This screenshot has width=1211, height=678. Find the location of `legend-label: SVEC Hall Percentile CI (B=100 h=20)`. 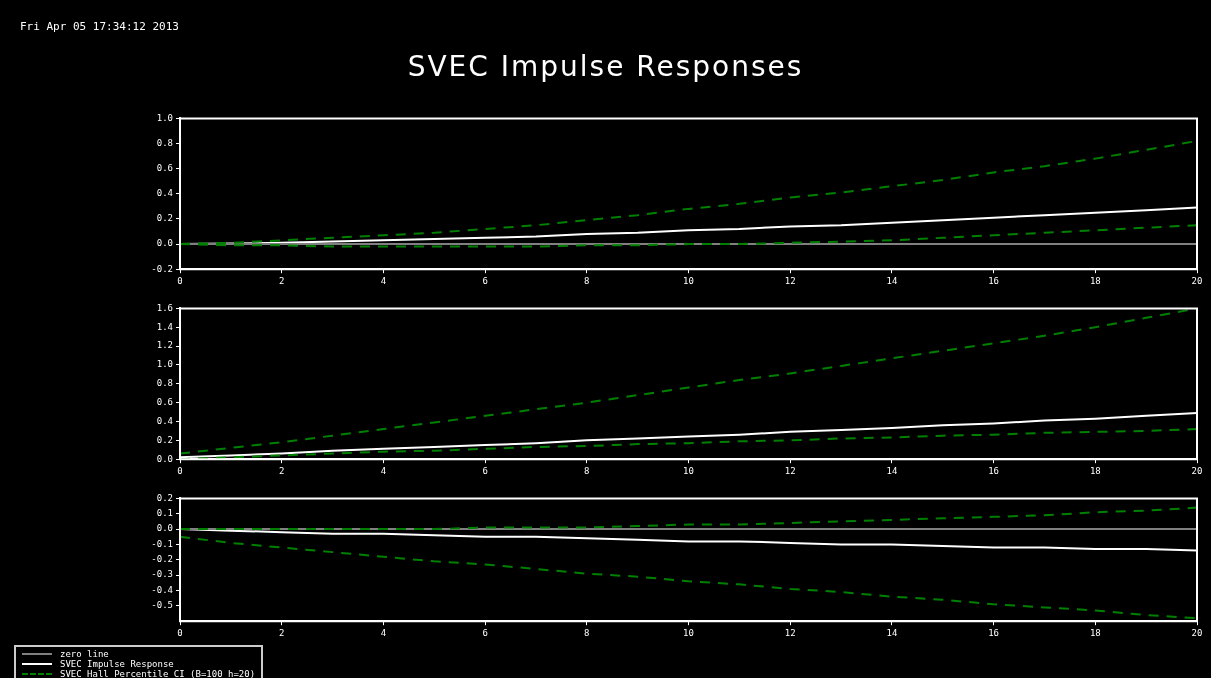

legend-label: SVEC Hall Percentile CI (B=100 h=20) is located at coordinates (158, 673).